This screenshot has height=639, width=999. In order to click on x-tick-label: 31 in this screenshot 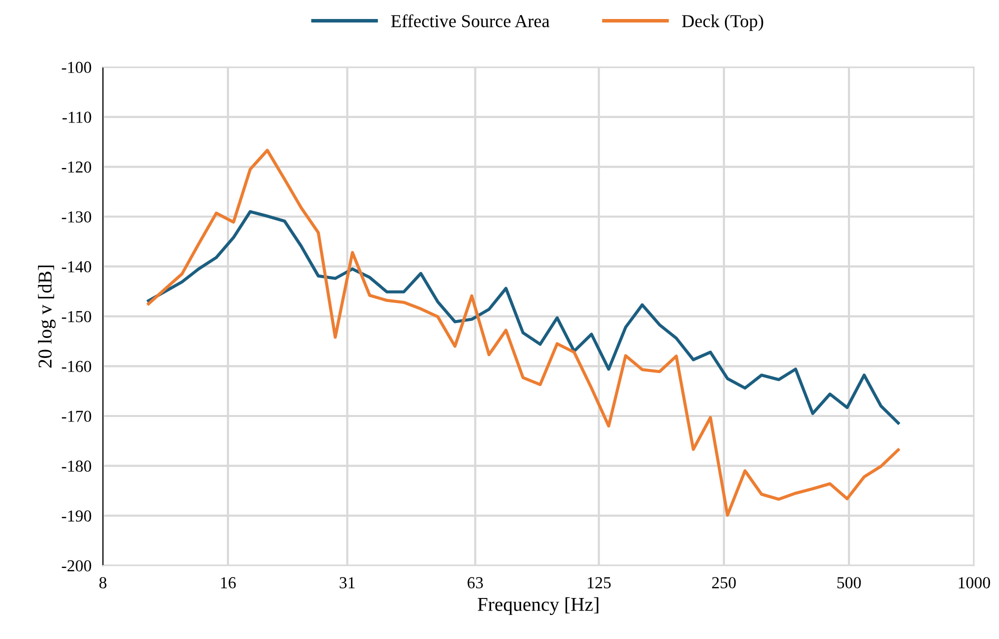, I will do `click(347, 582)`.